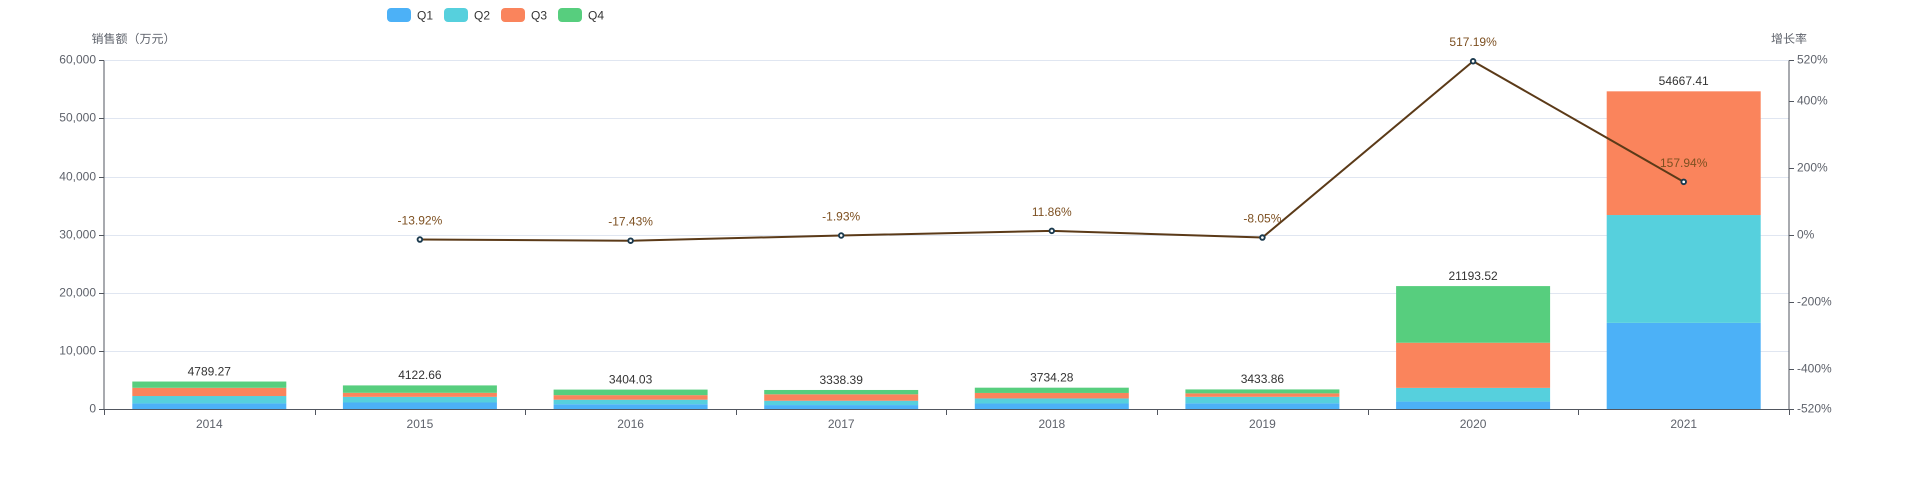  I want to click on svg-text: Q4, so click(596, 16).